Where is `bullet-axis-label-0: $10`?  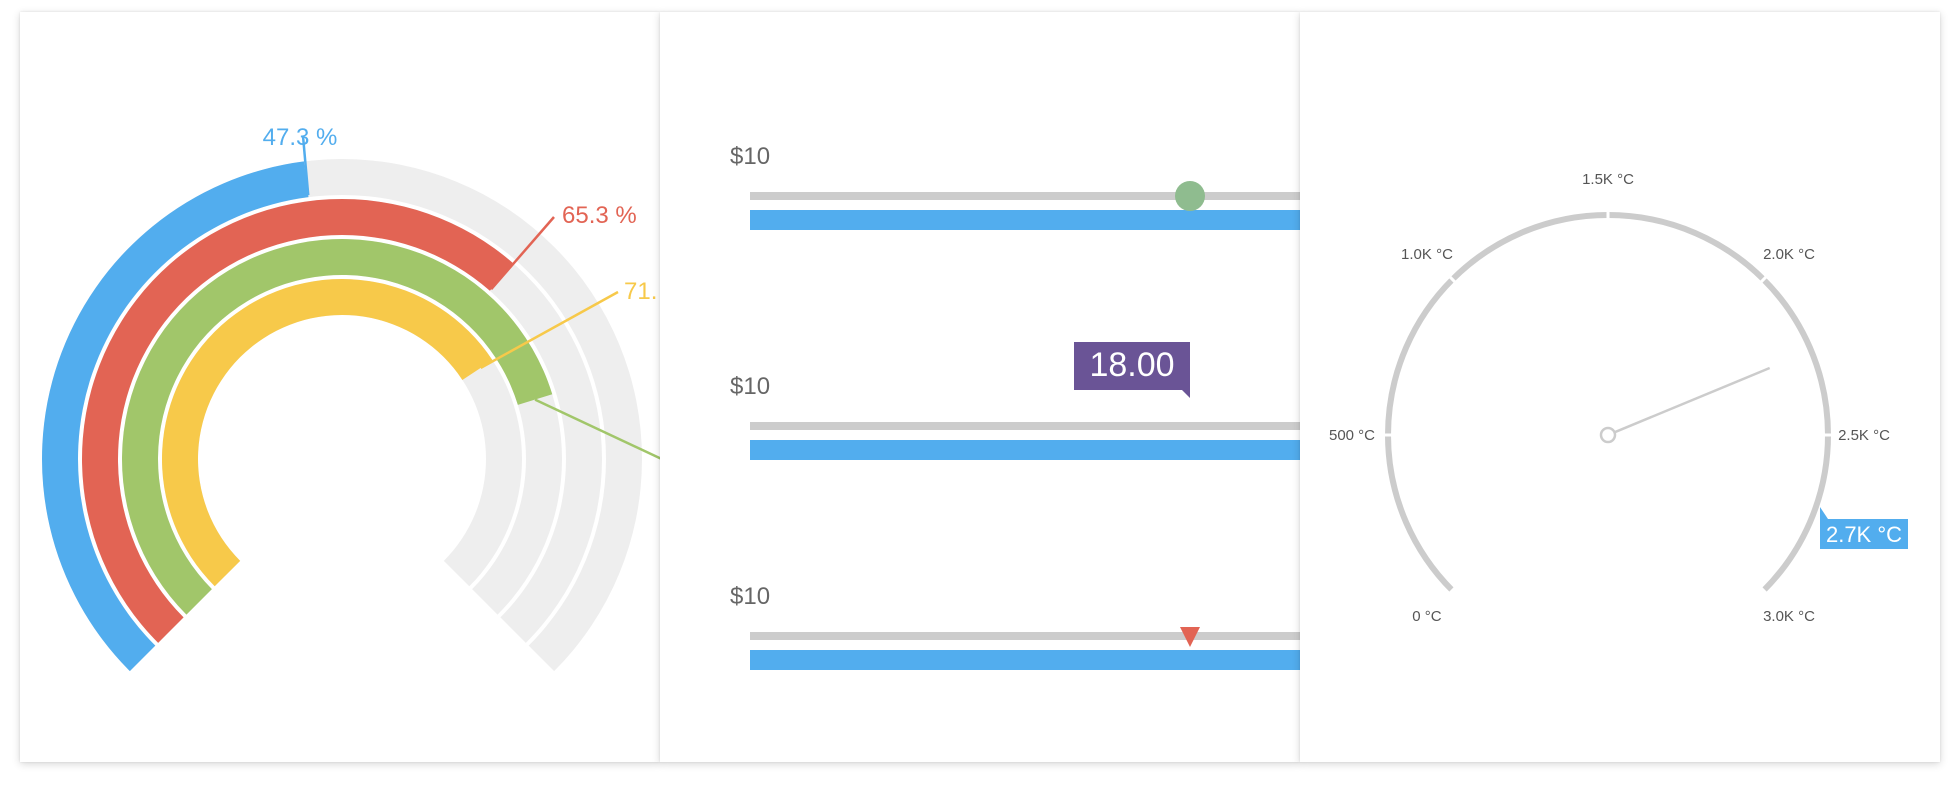
bullet-axis-label-0: $10 is located at coordinates (750, 156).